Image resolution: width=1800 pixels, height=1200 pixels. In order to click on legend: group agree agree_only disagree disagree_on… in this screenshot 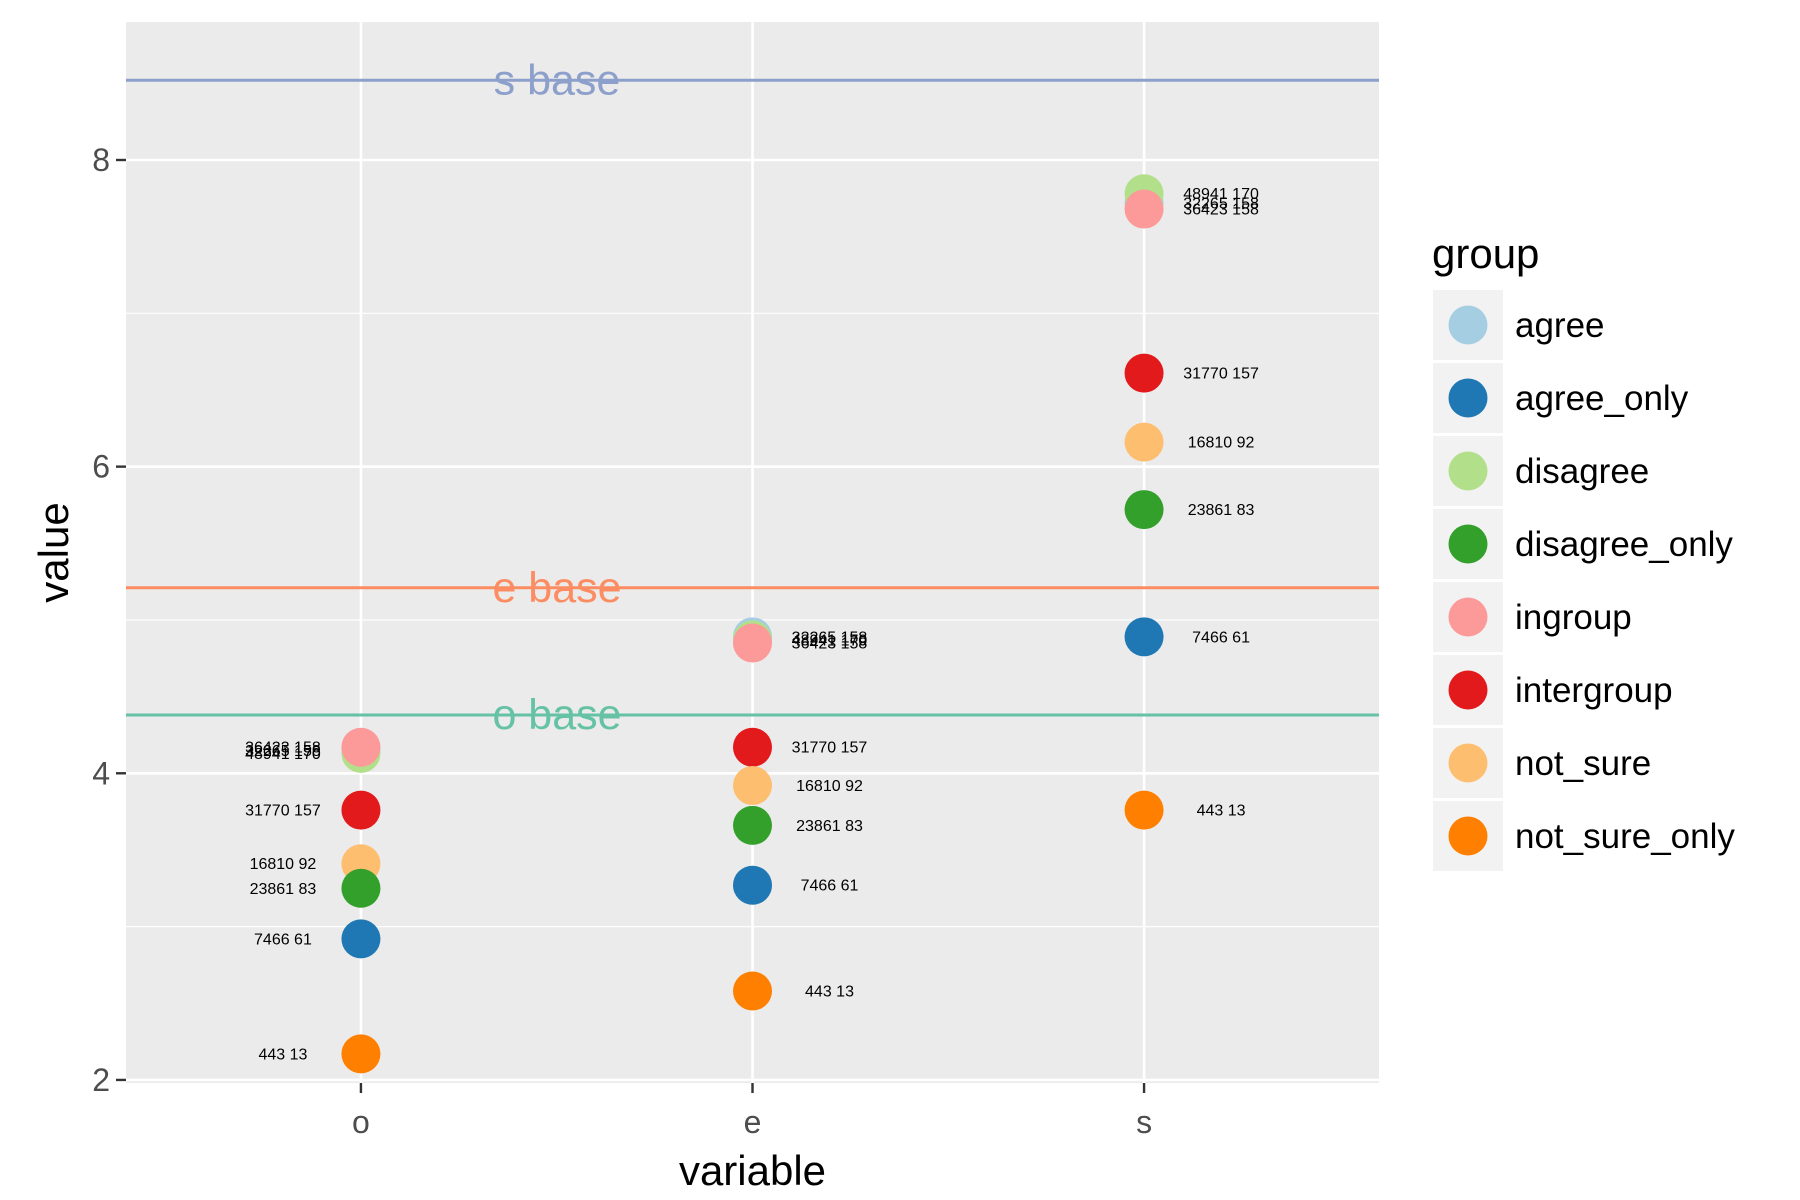, I will do `click(1583, 550)`.